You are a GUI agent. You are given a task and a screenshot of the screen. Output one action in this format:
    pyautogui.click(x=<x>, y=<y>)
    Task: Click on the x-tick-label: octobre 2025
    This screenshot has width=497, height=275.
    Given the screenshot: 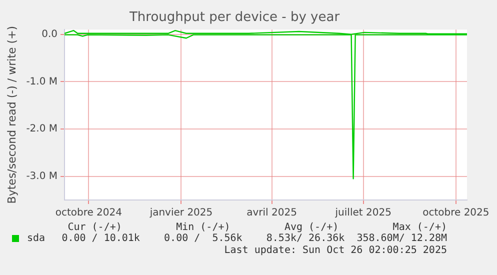 What is the action you would take?
    pyautogui.click(x=456, y=213)
    